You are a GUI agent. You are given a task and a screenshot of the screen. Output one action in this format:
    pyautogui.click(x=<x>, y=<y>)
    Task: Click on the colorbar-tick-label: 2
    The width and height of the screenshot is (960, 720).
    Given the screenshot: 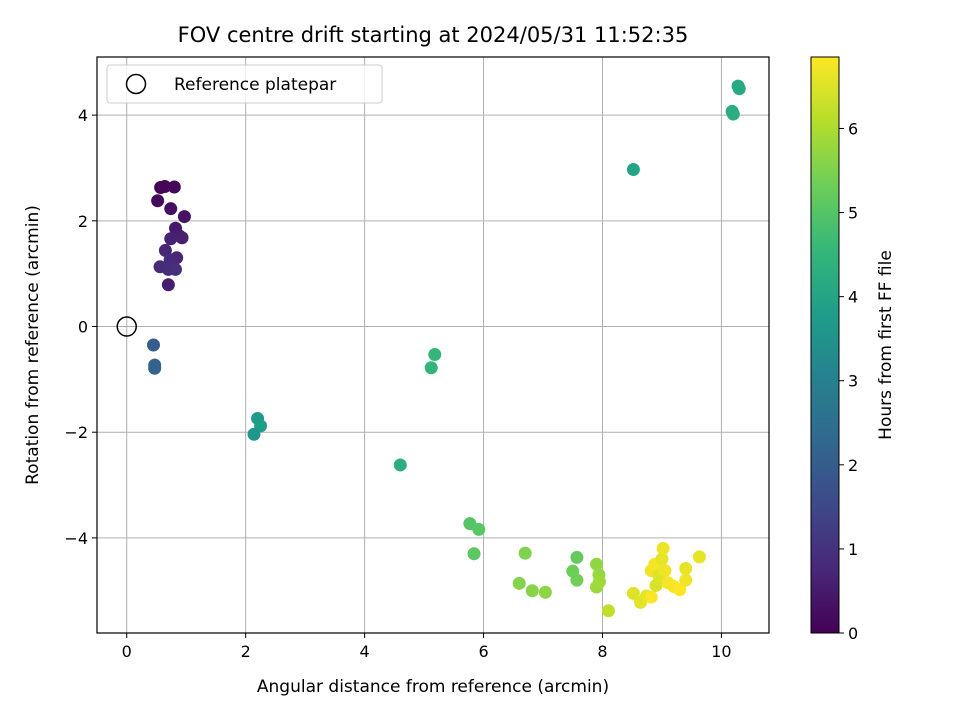 What is the action you would take?
    pyautogui.click(x=853, y=465)
    